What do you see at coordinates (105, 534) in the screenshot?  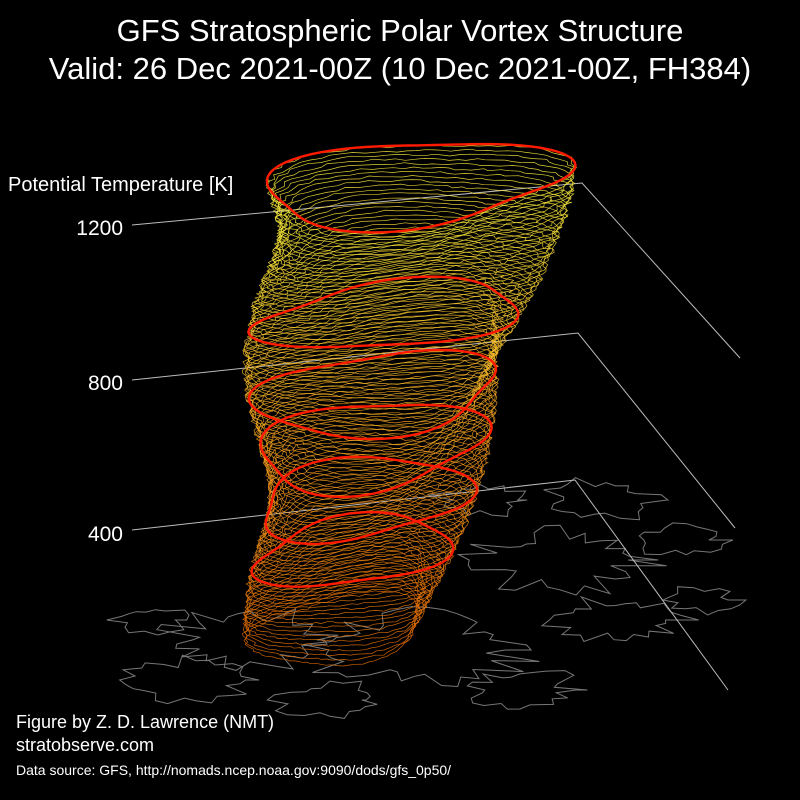 I see `z-tick-label: 400` at bounding box center [105, 534].